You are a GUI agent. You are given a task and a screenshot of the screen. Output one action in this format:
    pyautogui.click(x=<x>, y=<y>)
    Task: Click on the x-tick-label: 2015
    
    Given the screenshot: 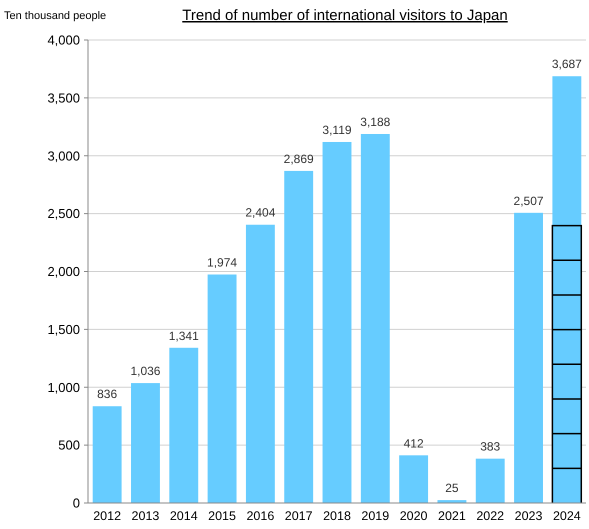 What is the action you would take?
    pyautogui.click(x=222, y=516)
    